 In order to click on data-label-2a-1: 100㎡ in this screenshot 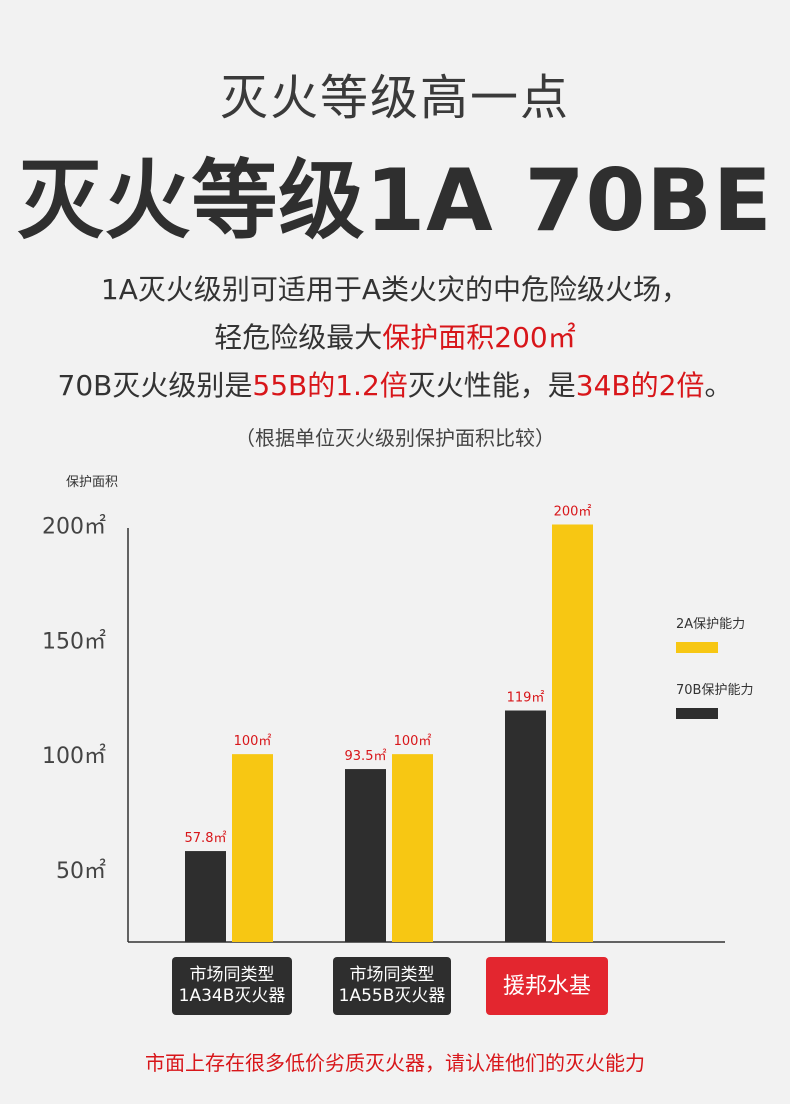, I will do `click(253, 741)`.